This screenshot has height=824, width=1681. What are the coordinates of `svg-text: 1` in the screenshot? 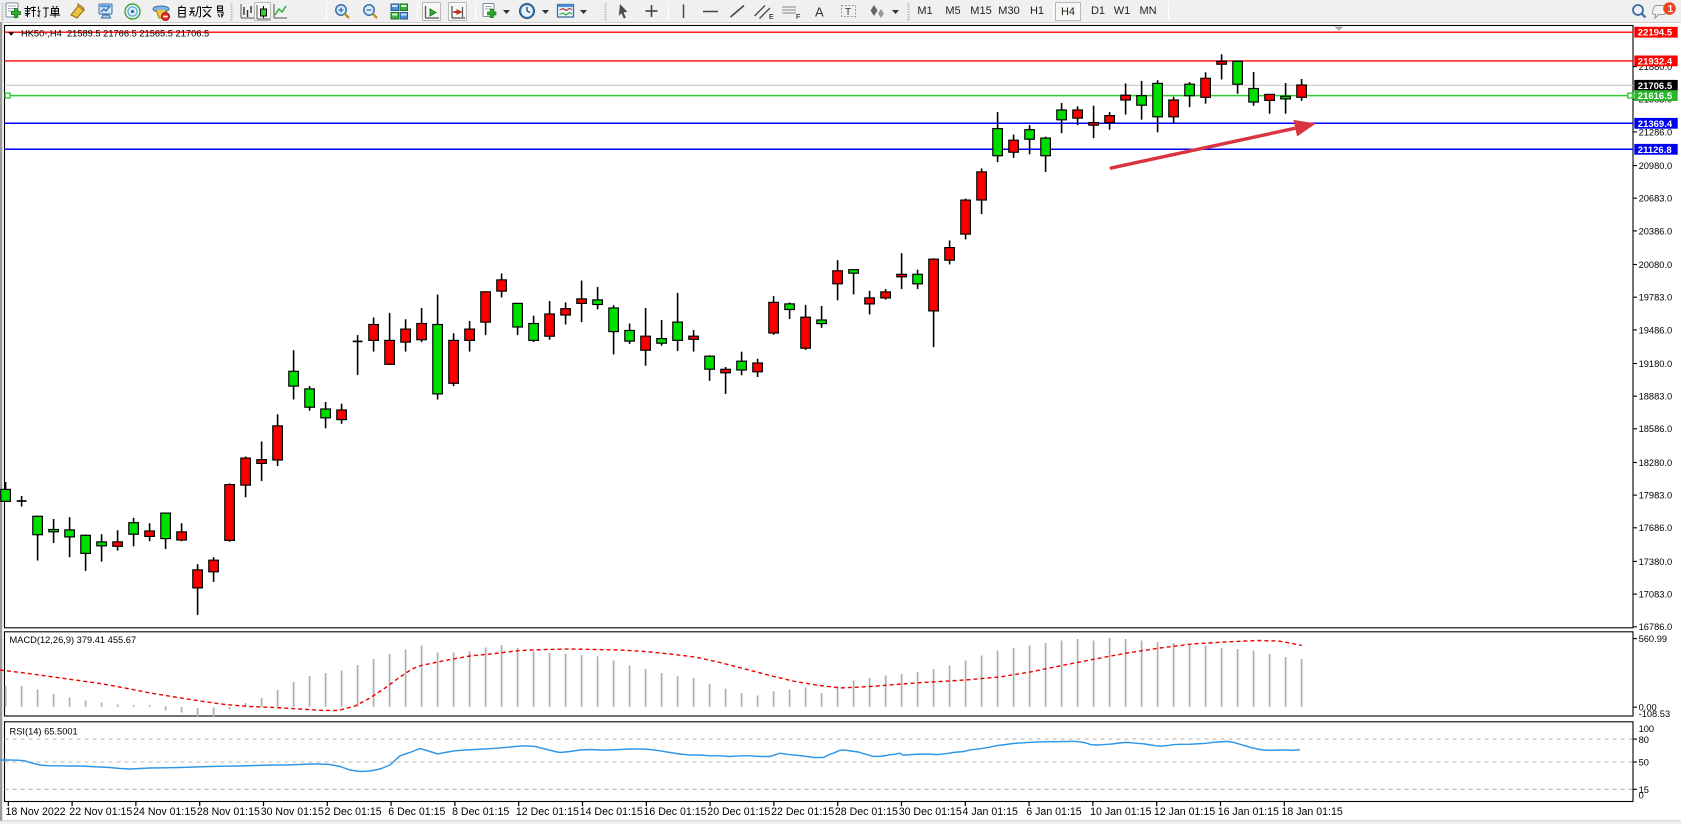 It's located at (1671, 9).